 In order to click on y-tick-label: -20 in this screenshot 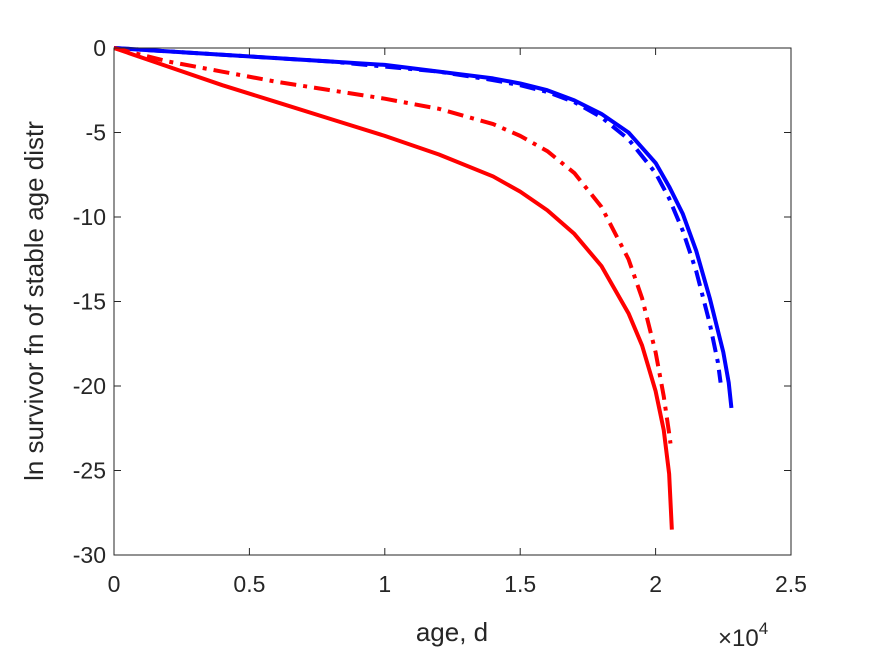, I will do `click(89, 386)`.